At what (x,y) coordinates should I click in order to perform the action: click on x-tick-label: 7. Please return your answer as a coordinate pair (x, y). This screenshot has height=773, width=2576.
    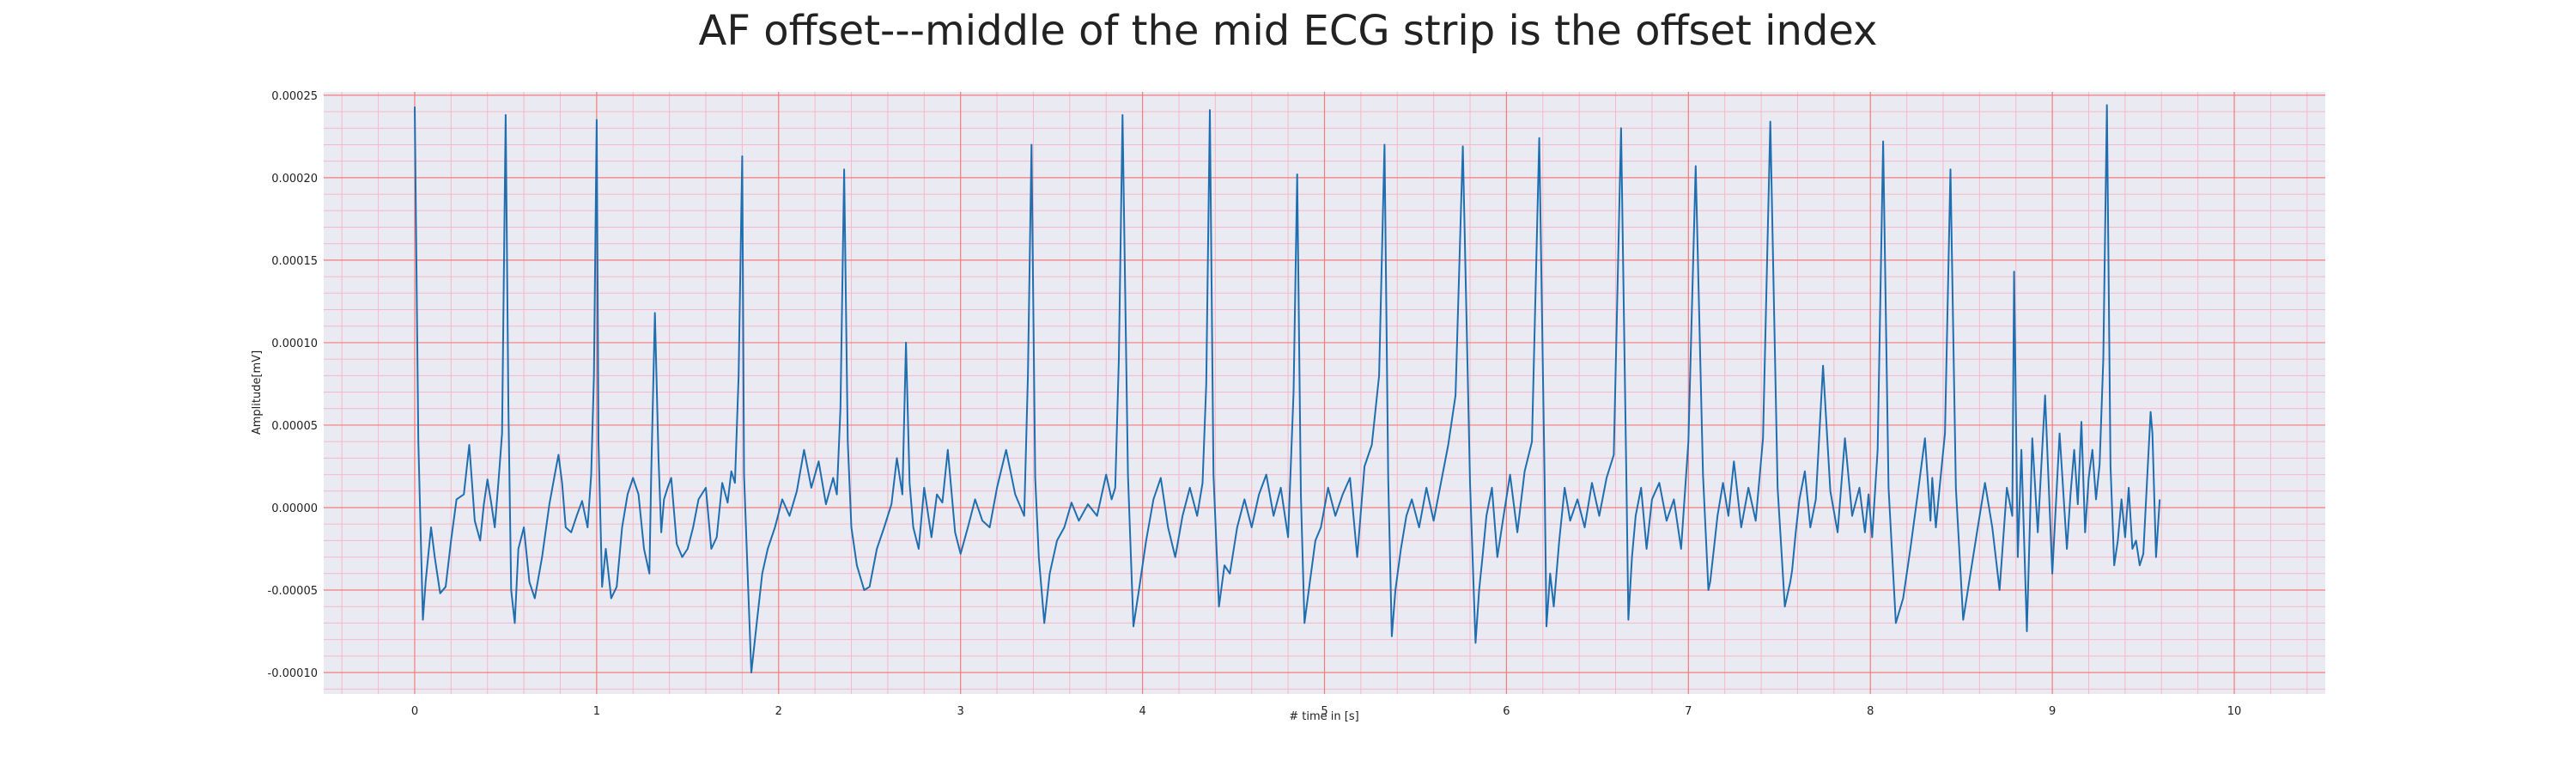
    Looking at the image, I should click on (1689, 711).